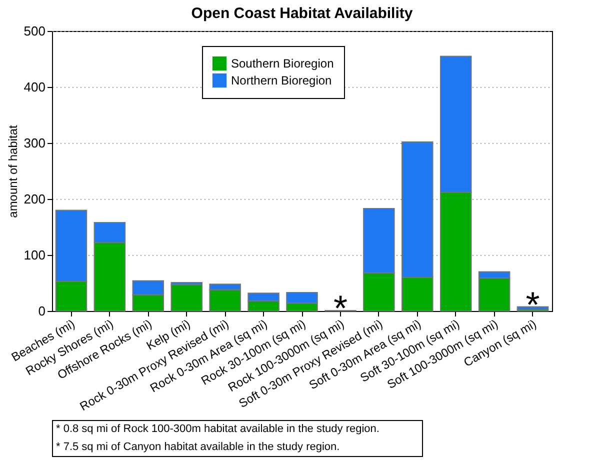 This screenshot has width=608, height=466. Describe the element at coordinates (218, 429) in the screenshot. I see `text: * 0.8 sq mi of Rock 100-300m habitat available in the study region.` at that location.